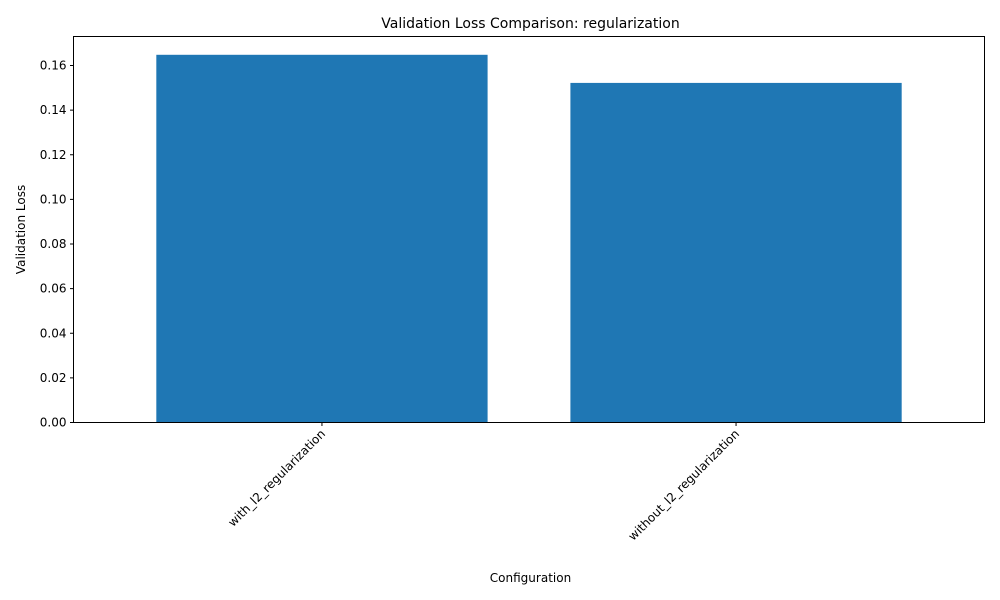  Describe the element at coordinates (276, 478) in the screenshot. I see `x-tick-label: with_l2_regularization` at that location.